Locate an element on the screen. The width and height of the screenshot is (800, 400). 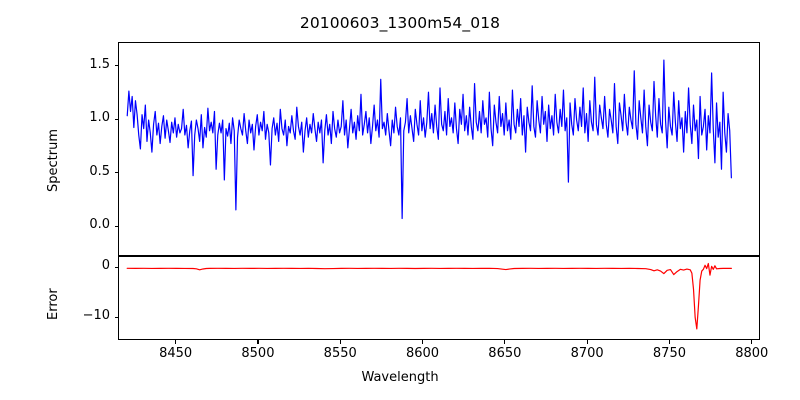
wavelength-xtick-label: 8600 is located at coordinates (422, 353).